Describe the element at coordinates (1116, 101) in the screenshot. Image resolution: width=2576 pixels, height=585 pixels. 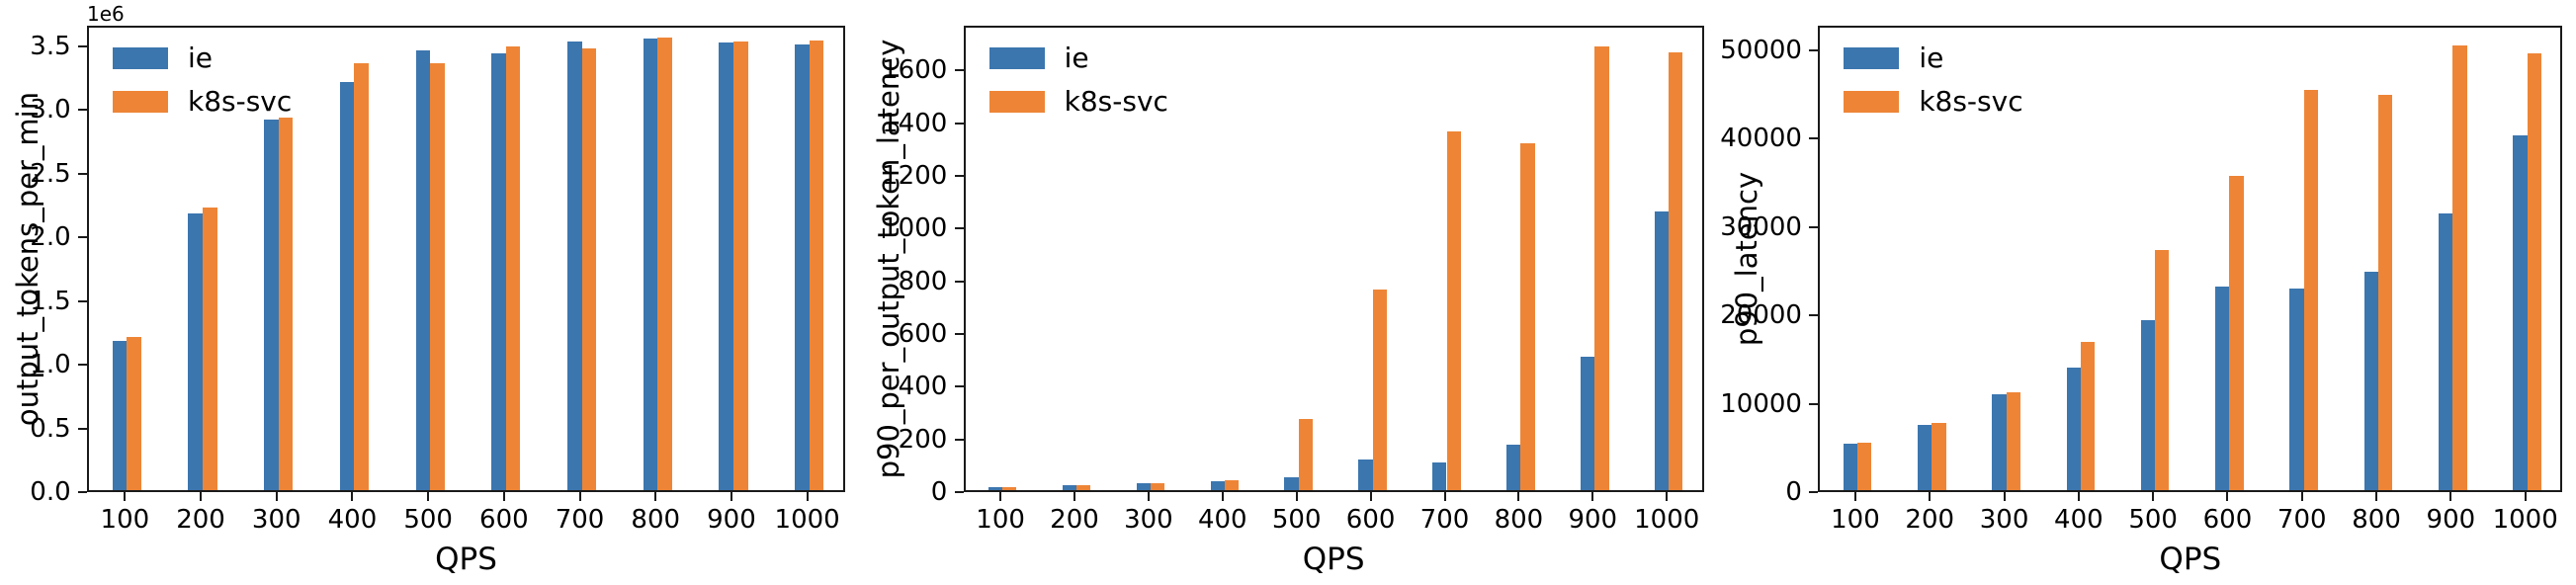
I see `legend-label: k8s-svc` at that location.